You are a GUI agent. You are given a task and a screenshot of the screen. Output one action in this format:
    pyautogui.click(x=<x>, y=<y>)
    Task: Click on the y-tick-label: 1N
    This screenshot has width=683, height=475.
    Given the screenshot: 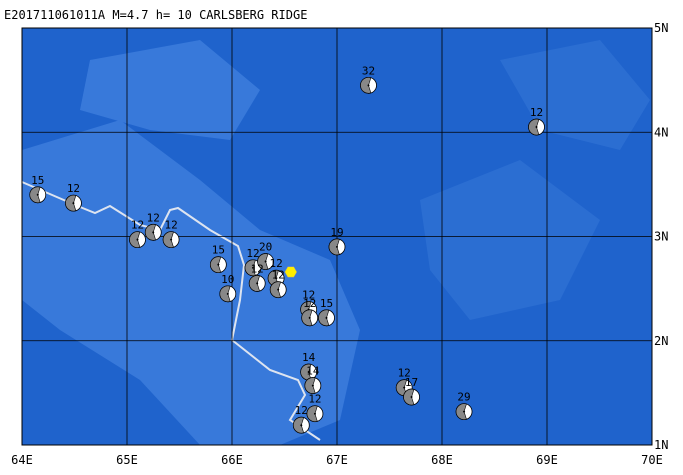 What is the action you would take?
    pyautogui.click(x=661, y=445)
    